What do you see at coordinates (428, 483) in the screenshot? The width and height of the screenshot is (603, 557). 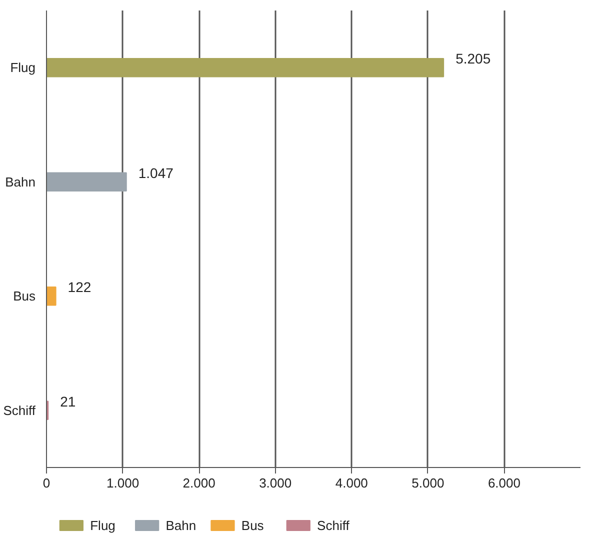 I see `x-tick-label: 5.000` at bounding box center [428, 483].